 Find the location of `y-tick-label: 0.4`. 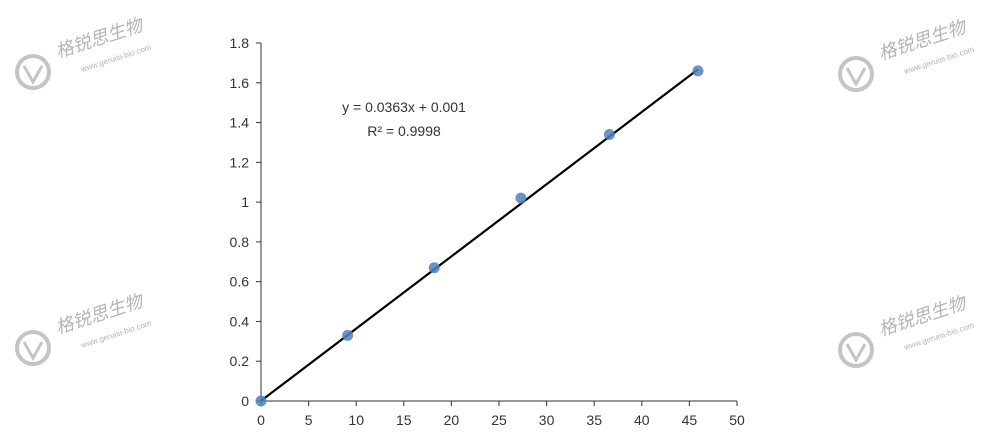

y-tick-label: 0.4 is located at coordinates (240, 321).